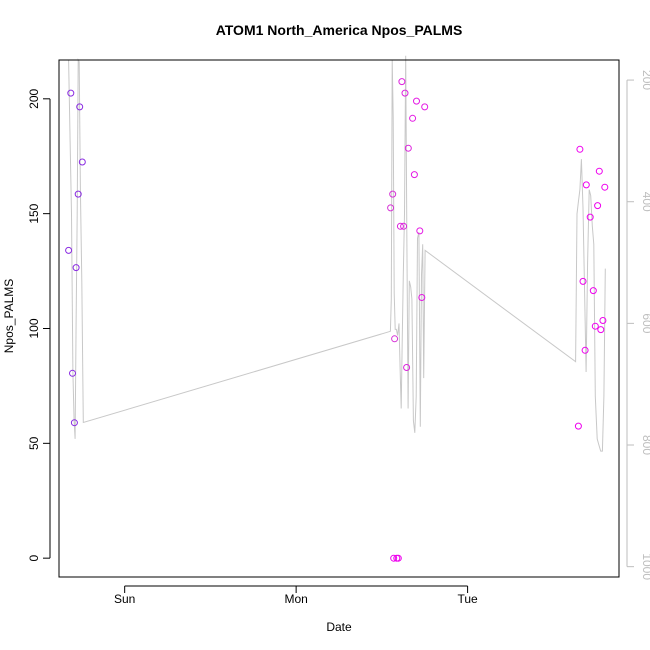  I want to click on y-tick-label: 100, so click(34, 328).